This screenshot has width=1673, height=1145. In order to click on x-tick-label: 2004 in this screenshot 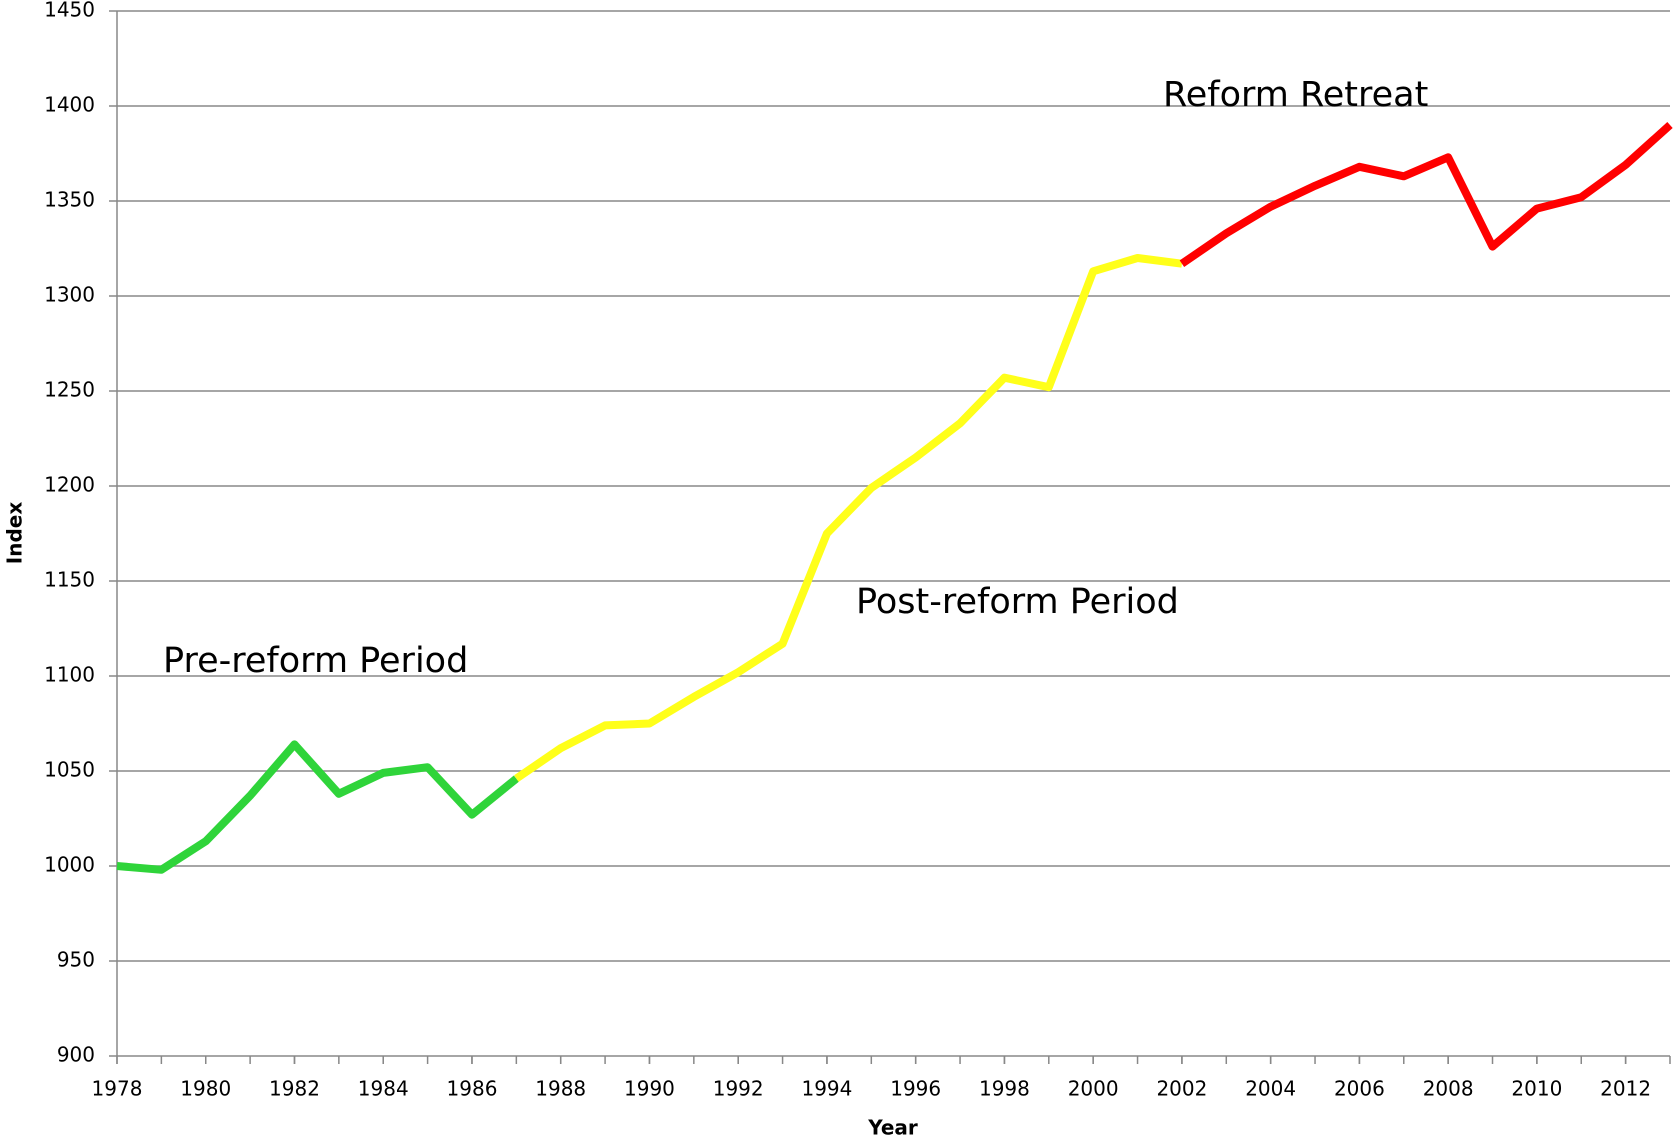, I will do `click(1270, 1089)`.